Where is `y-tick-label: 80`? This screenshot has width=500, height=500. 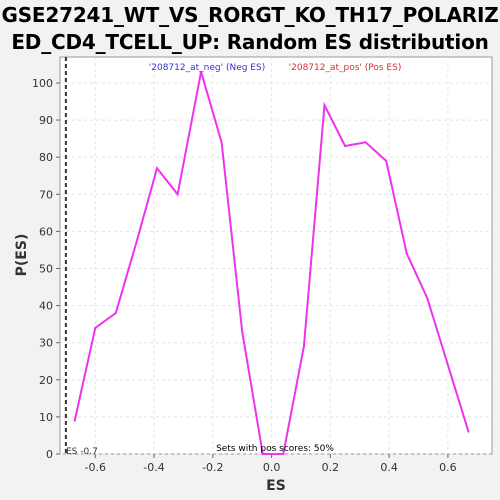 y-tick-label: 80 is located at coordinates (46, 157).